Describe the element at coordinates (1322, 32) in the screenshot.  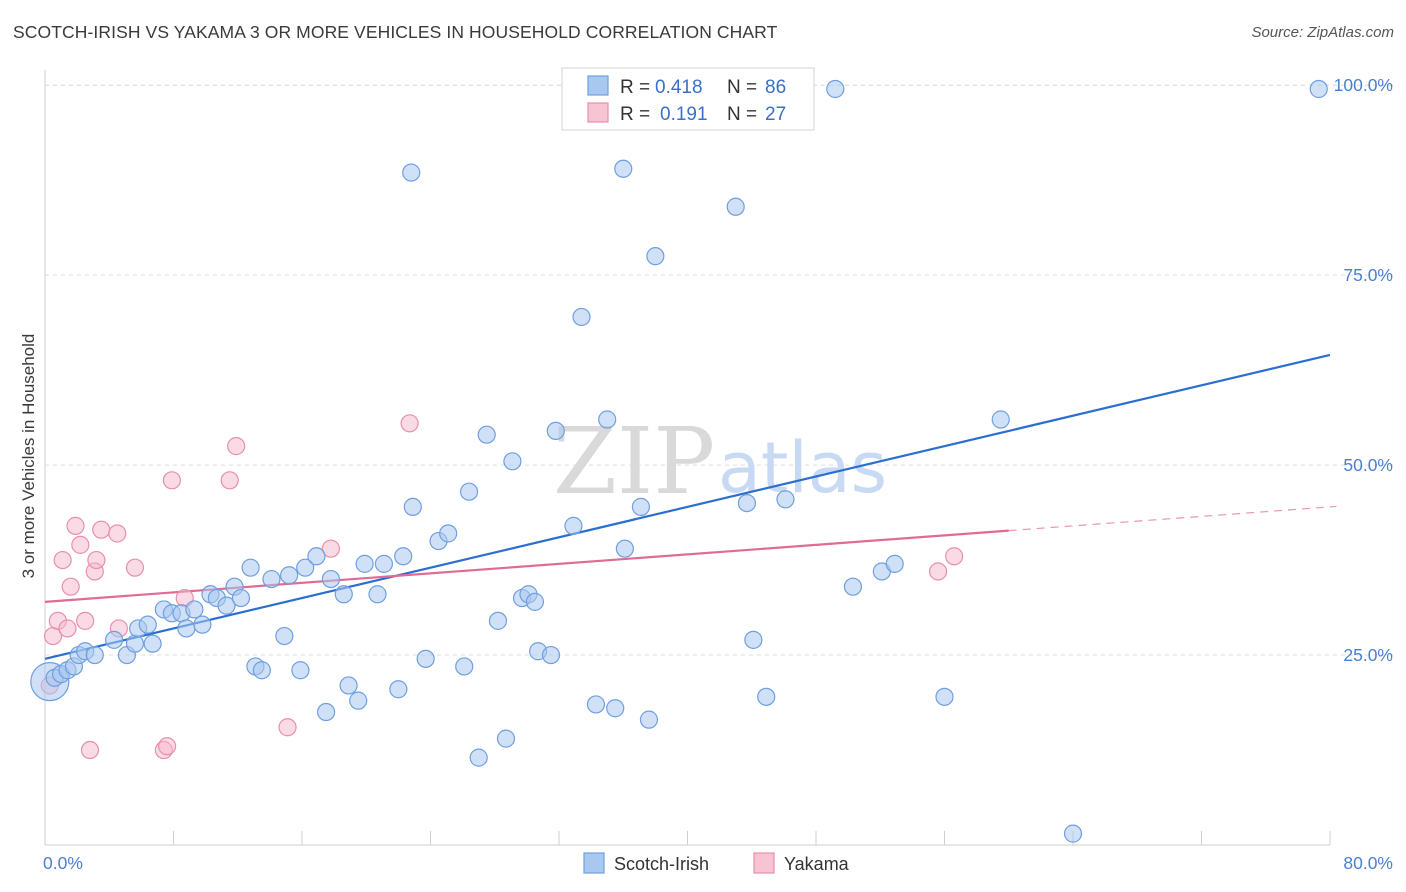
I see `source-label: Source: ZipAtlas.com` at that location.